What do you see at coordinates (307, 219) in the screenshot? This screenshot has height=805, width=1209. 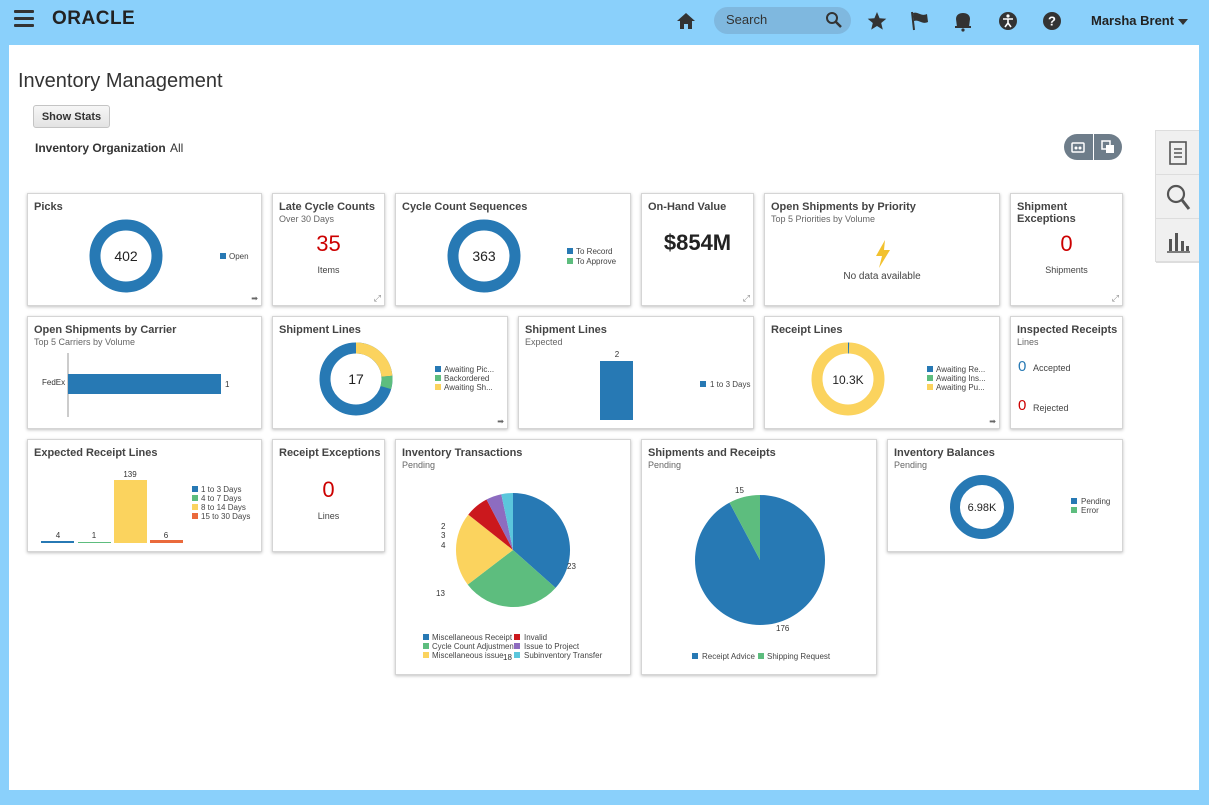 I see `tile-subtitle: Over 30 Days` at bounding box center [307, 219].